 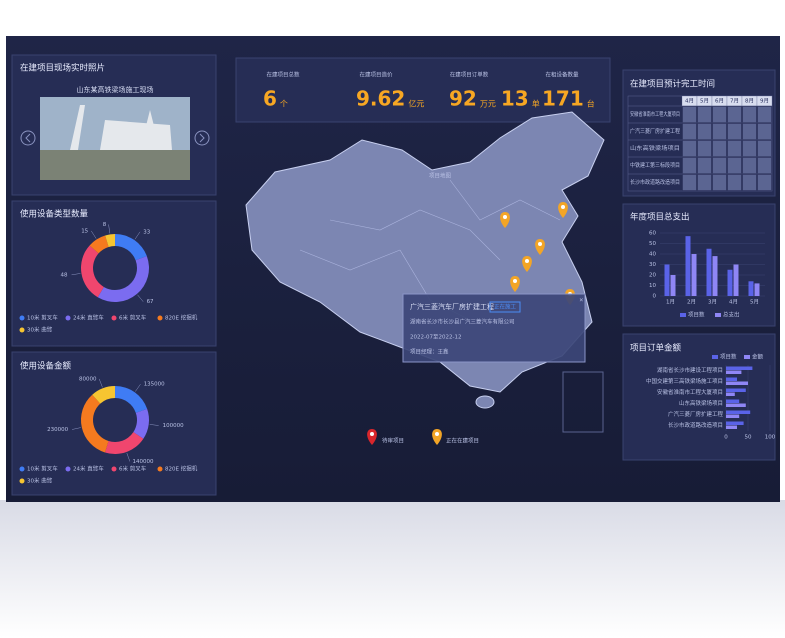 What do you see at coordinates (656, 348) in the screenshot?
I see `panel-title: 项目订单金额` at bounding box center [656, 348].